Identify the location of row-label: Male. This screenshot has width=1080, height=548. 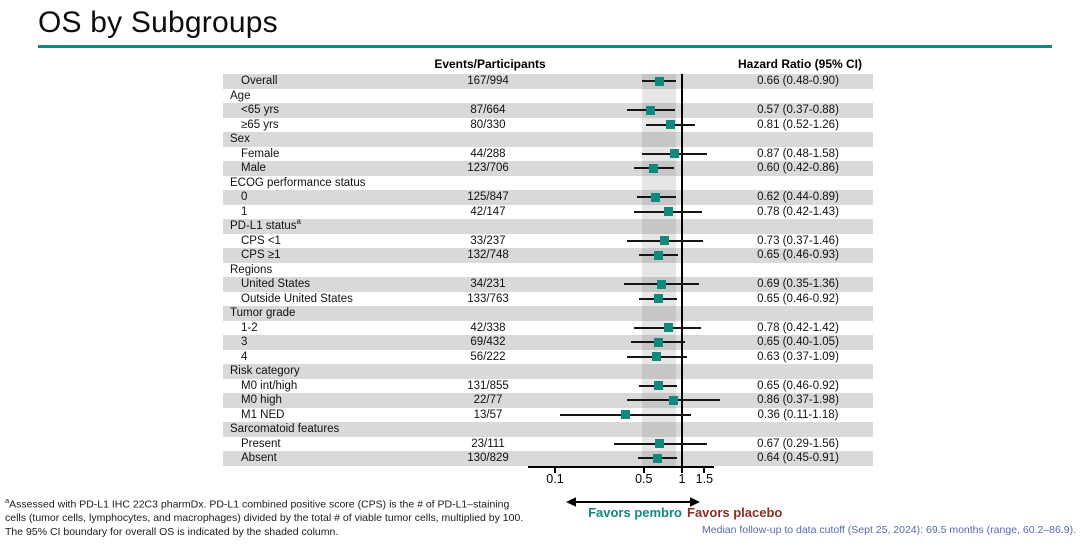
(253, 168).